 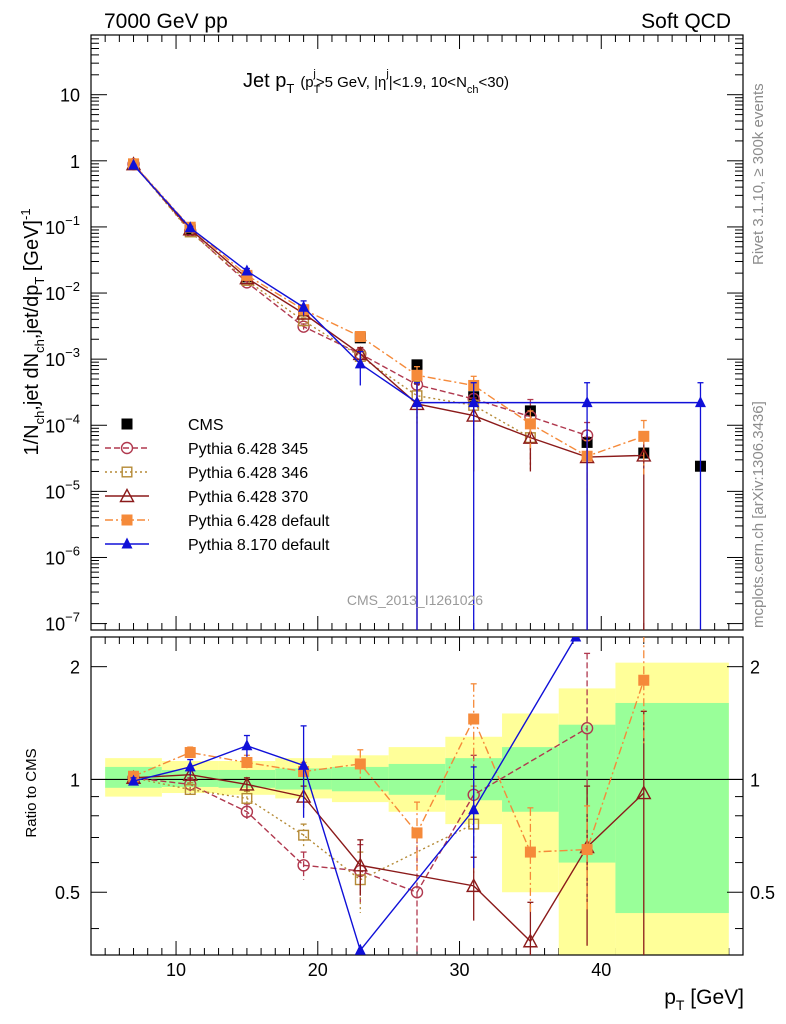 What do you see at coordinates (755, 668) in the screenshot?
I see `ratio-y-tick-label-right: 2` at bounding box center [755, 668].